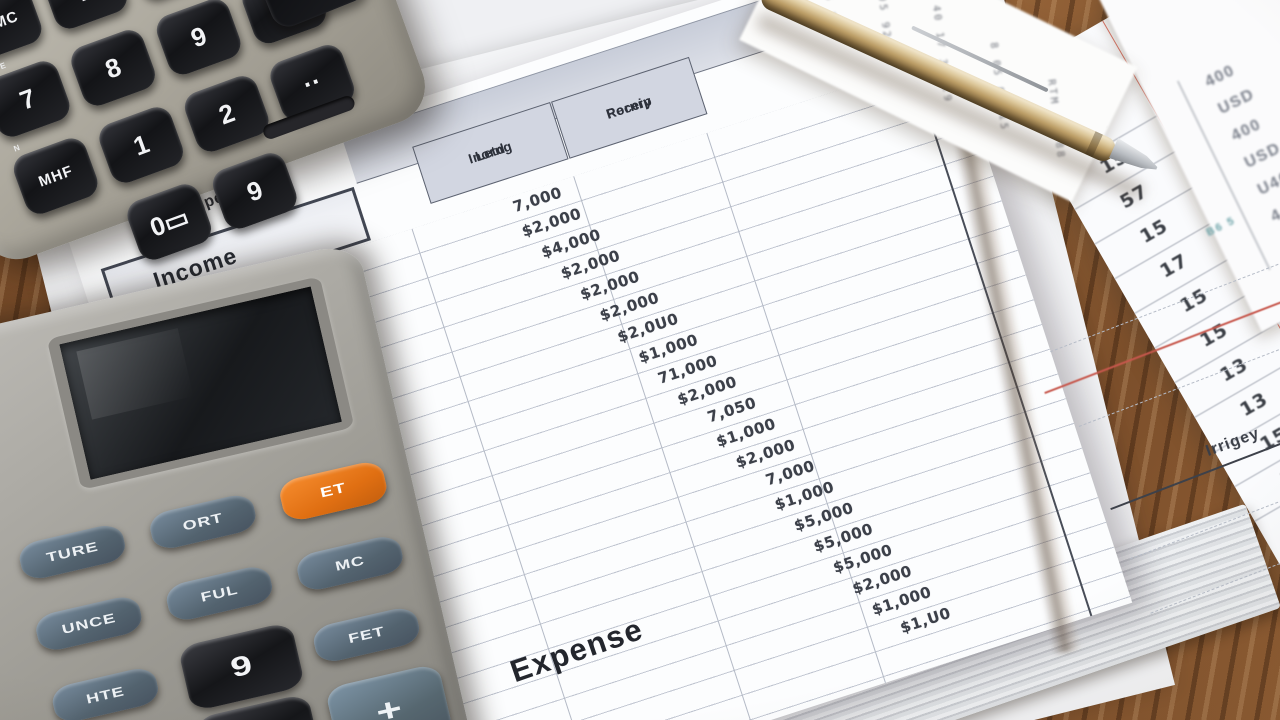 The image size is (1280, 720). What do you see at coordinates (27, 98) in the screenshot?
I see `calculator-key-label: 7` at bounding box center [27, 98].